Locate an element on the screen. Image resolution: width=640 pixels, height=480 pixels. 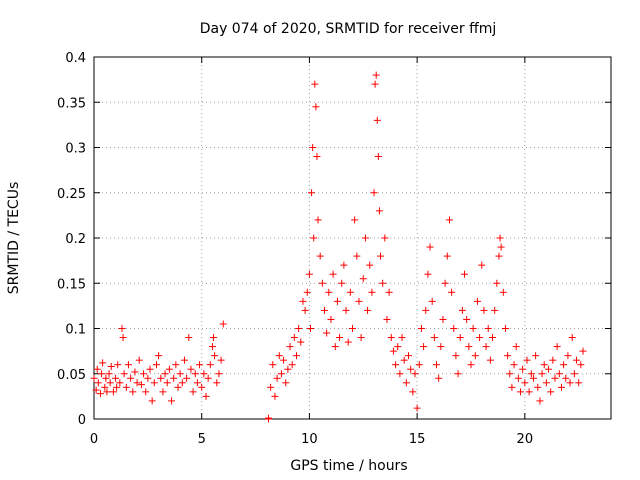
y-tick-label: 0.3 is located at coordinates (75, 149).